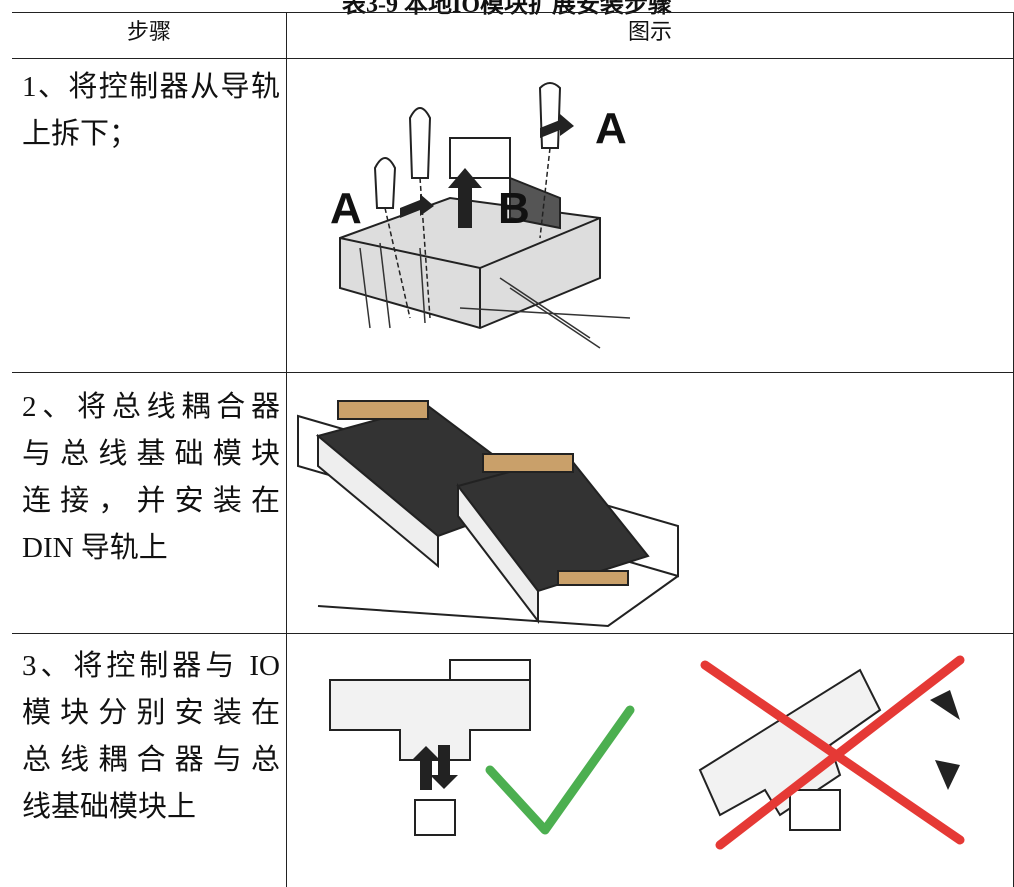 The image size is (1014, 887). Describe the element at coordinates (151, 713) in the screenshot. I see `step-line: 模块分别安装在` at that location.